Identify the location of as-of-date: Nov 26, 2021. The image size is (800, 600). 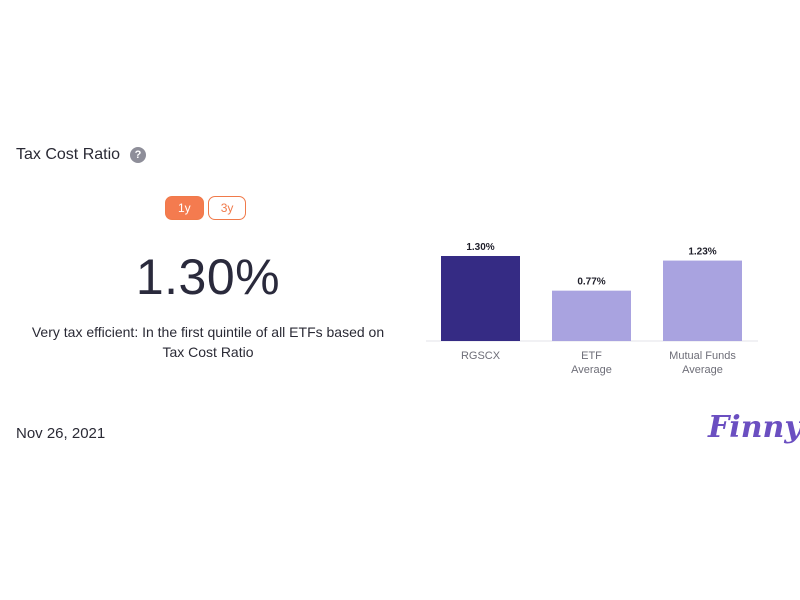
(61, 433).